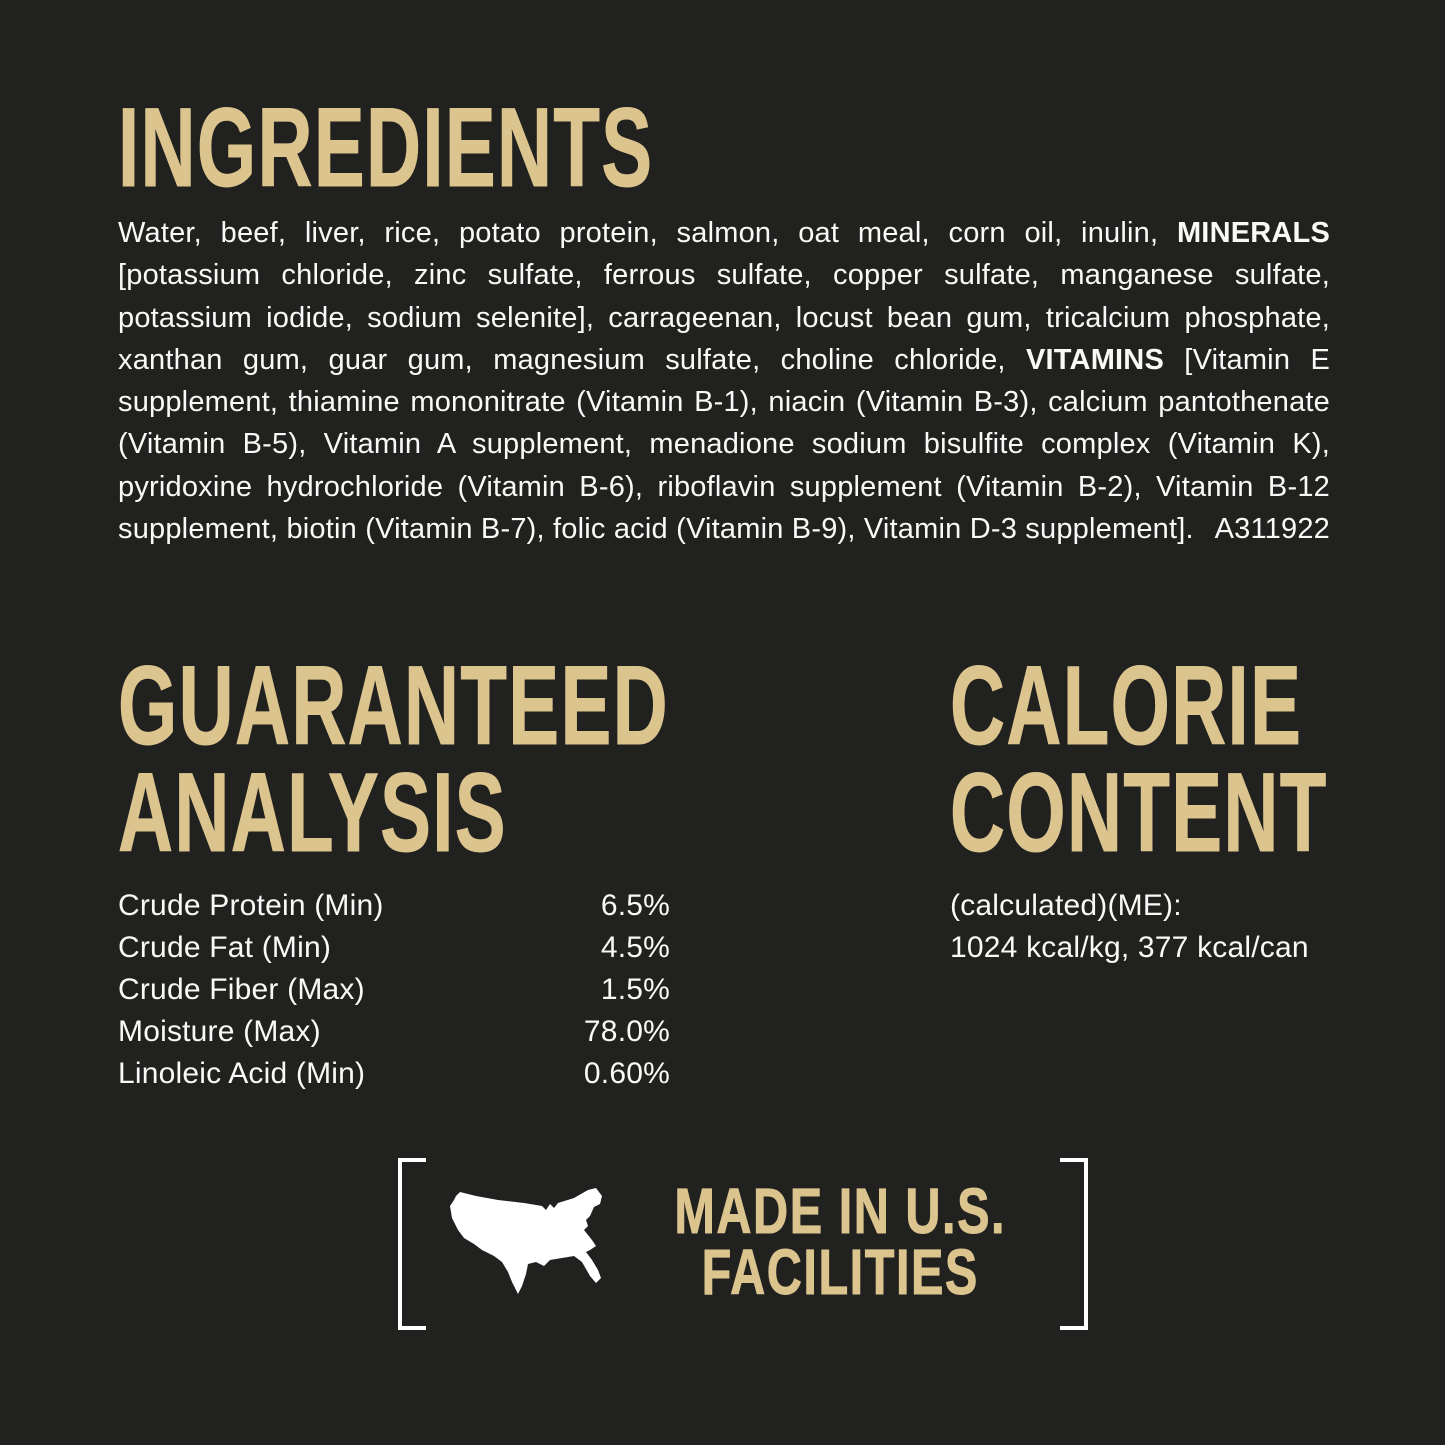 The image size is (1445, 1445). I want to click on made-in-us-text: MADE IN U.S. FACILITIES, so click(840, 1241).